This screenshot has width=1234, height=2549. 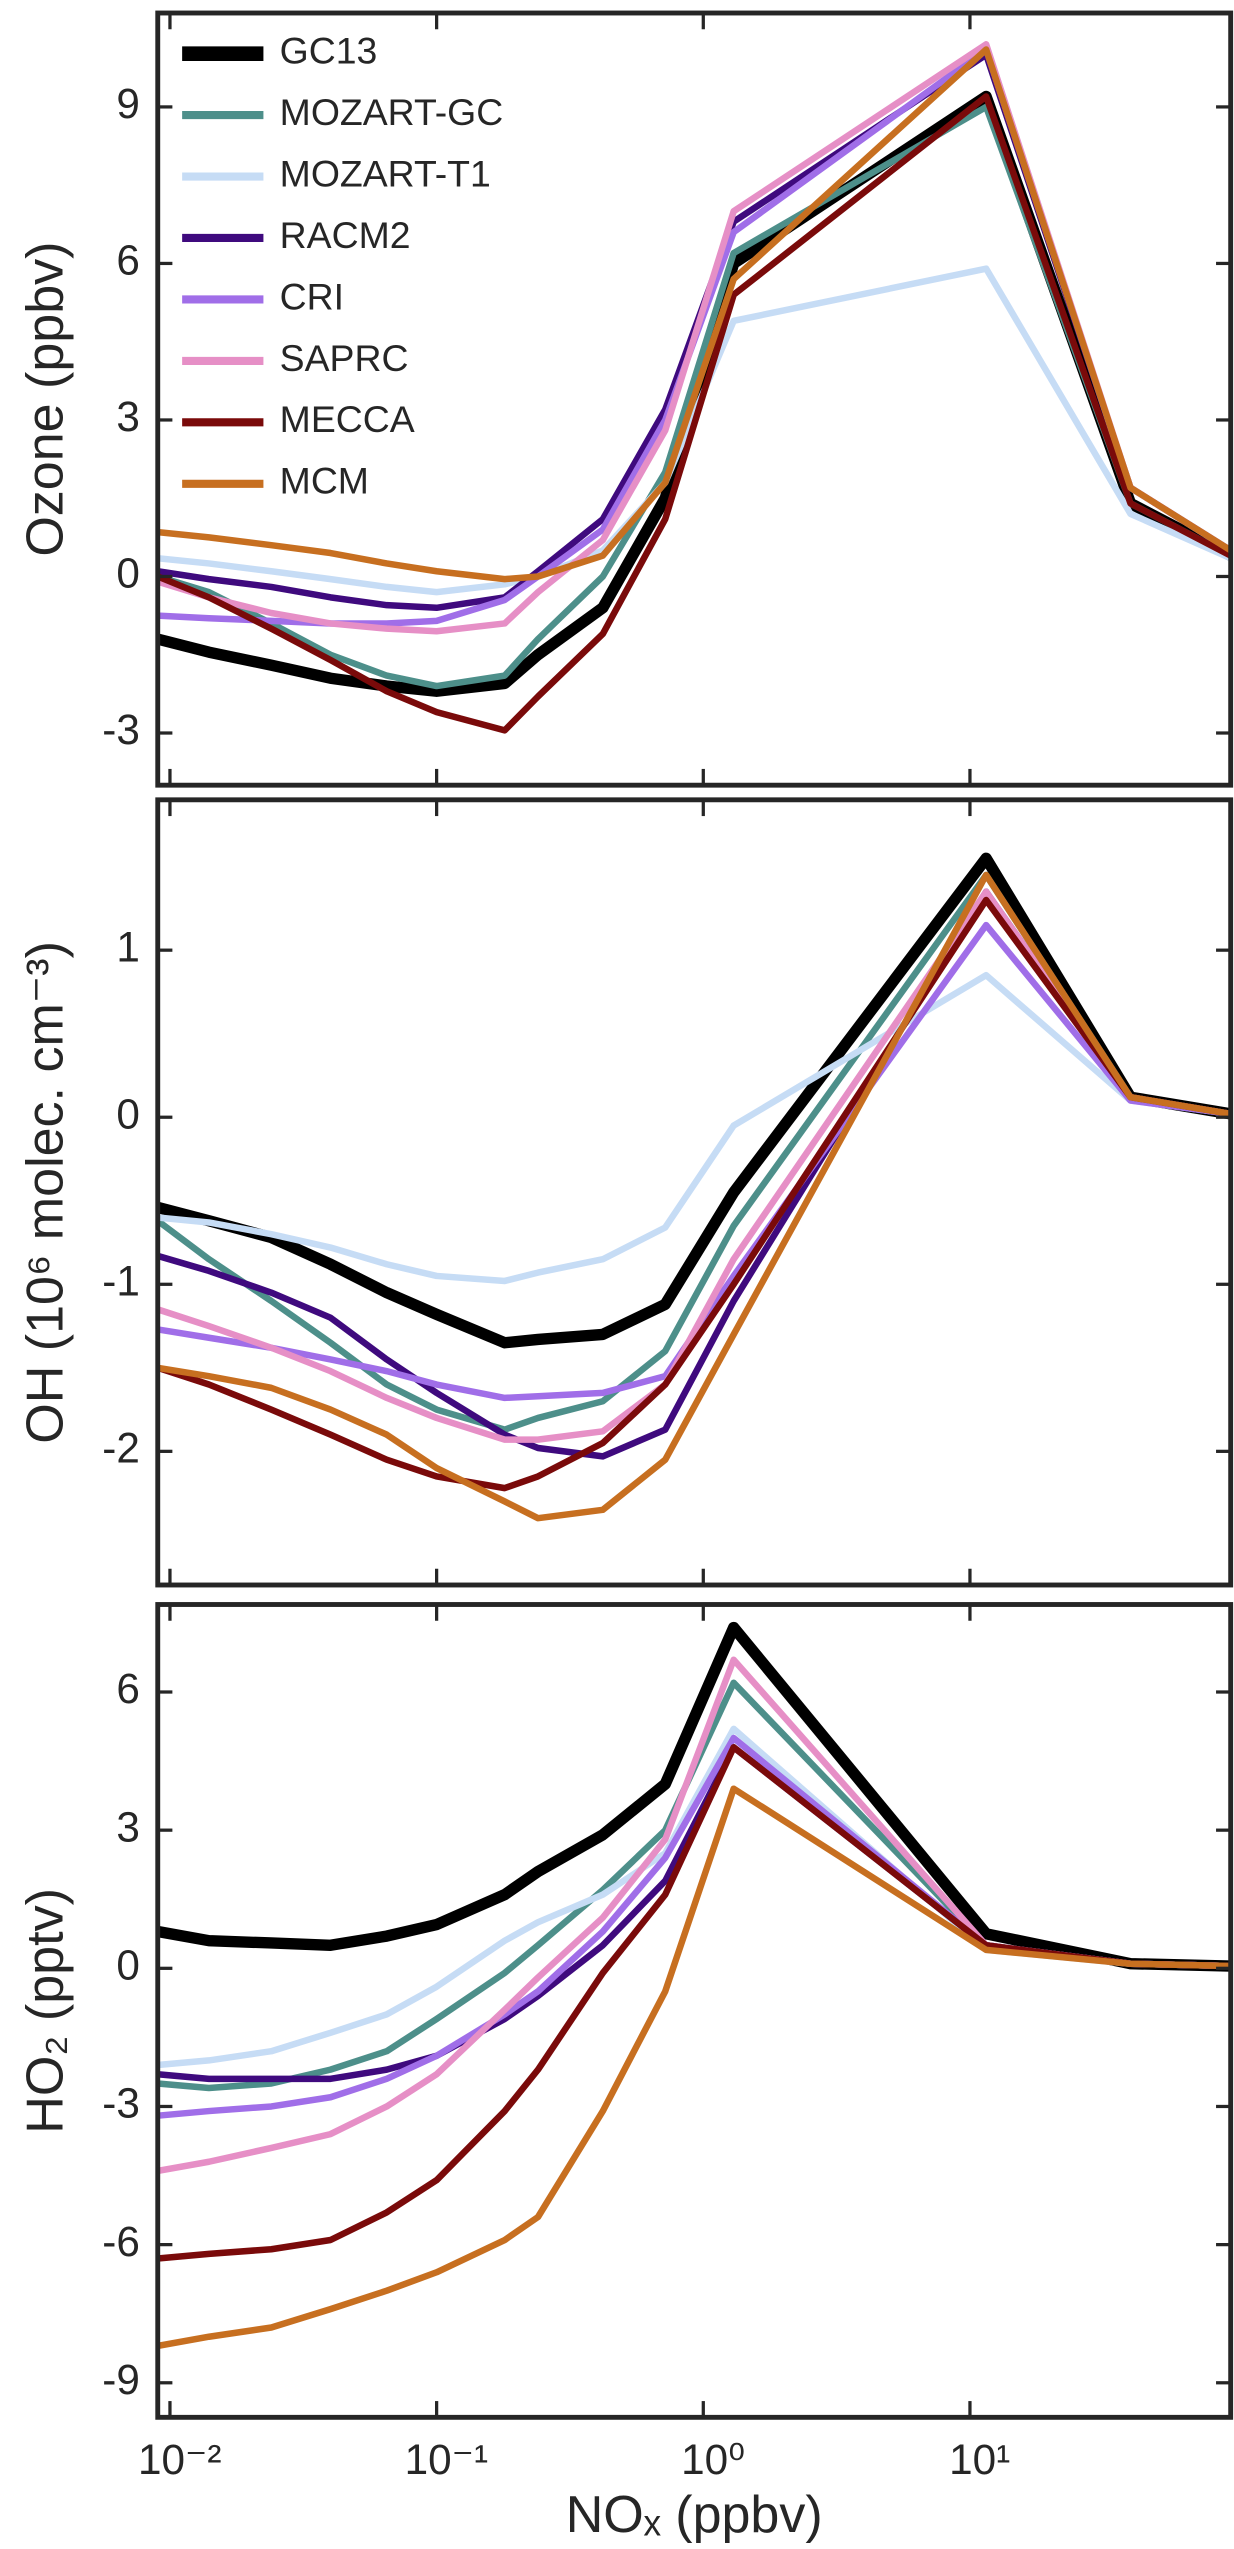 I want to click on y-tick-label: -9, so click(x=121, y=2379).